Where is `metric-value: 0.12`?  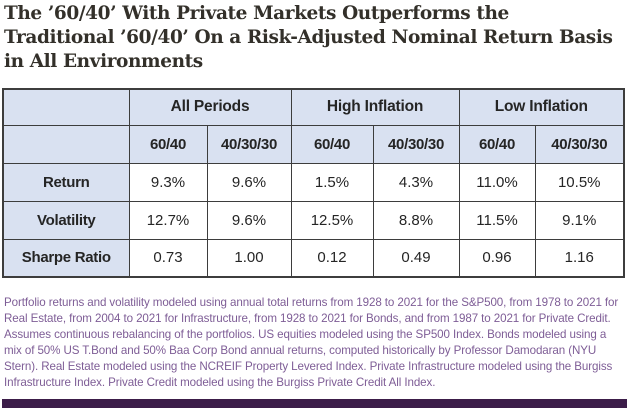
metric-value: 0.12 is located at coordinates (332, 258).